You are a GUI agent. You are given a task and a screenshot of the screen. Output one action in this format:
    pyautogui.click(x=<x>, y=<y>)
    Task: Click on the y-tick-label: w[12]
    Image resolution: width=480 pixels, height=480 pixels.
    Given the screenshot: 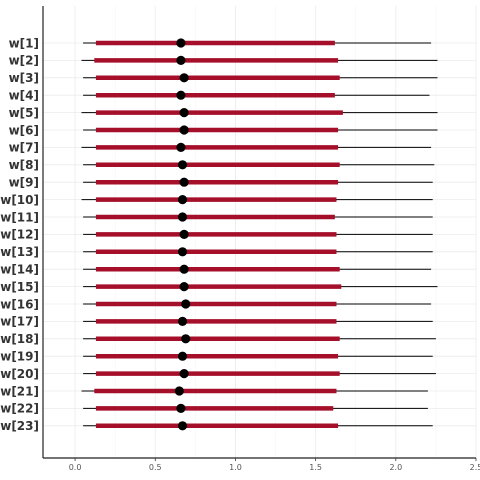 What is the action you would take?
    pyautogui.click(x=19, y=235)
    